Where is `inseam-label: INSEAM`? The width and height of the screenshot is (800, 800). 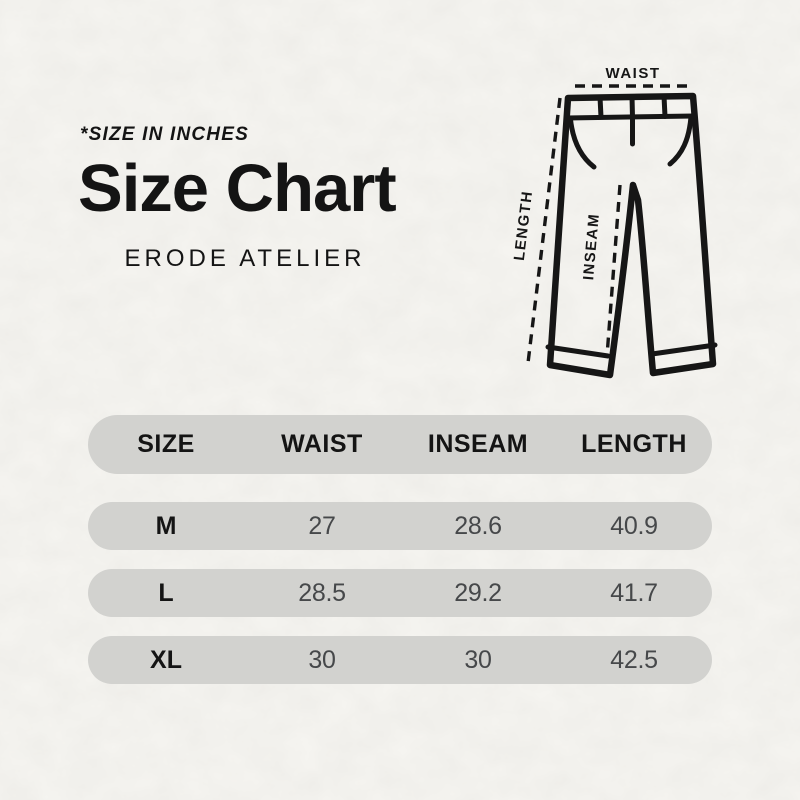 inseam-label: INSEAM is located at coordinates (591, 246).